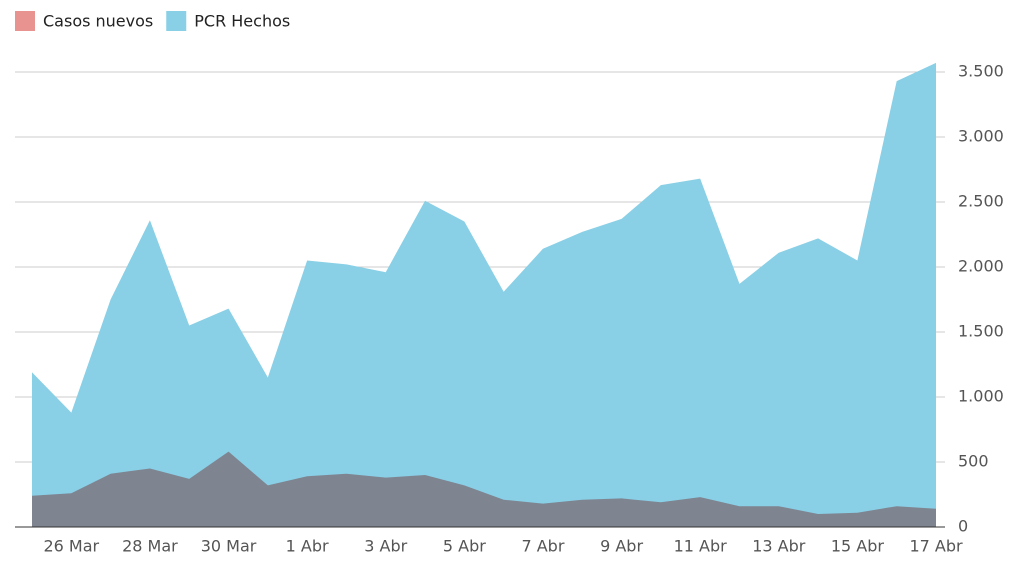  Describe the element at coordinates (936, 546) in the screenshot. I see `x-tick-label: 17 Abr` at that location.